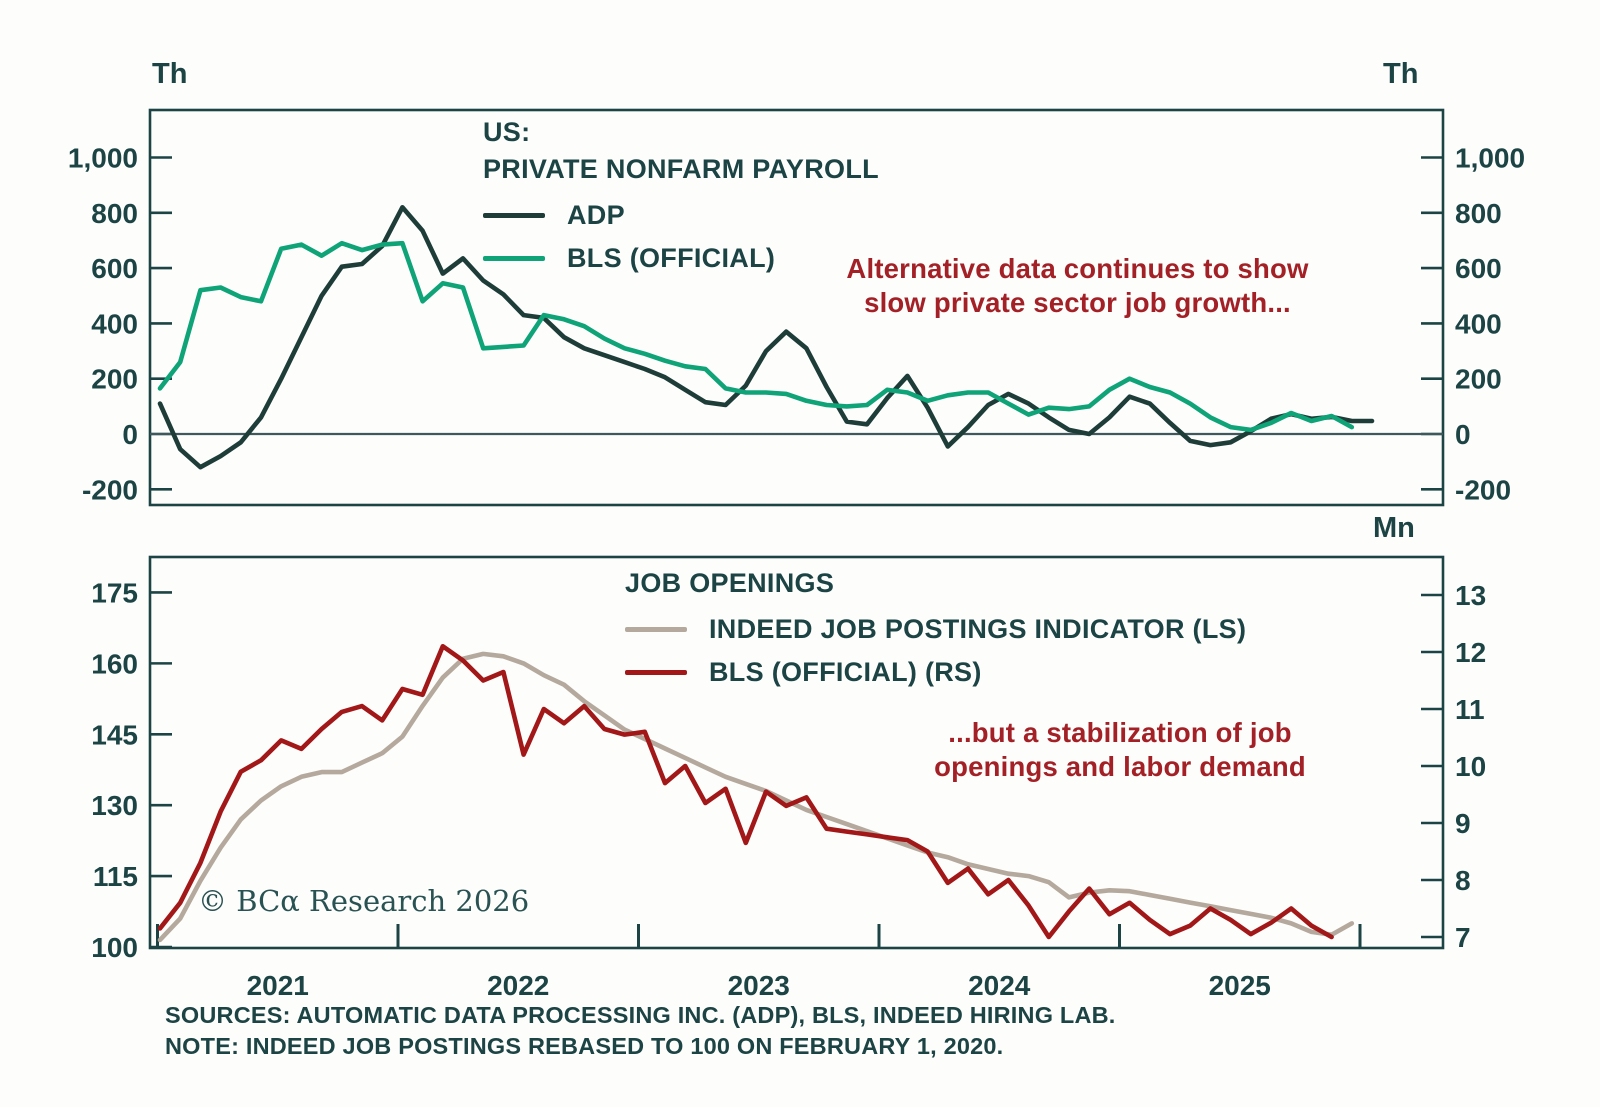  I want to click on top-left-tick-label: 0, so click(130, 434).